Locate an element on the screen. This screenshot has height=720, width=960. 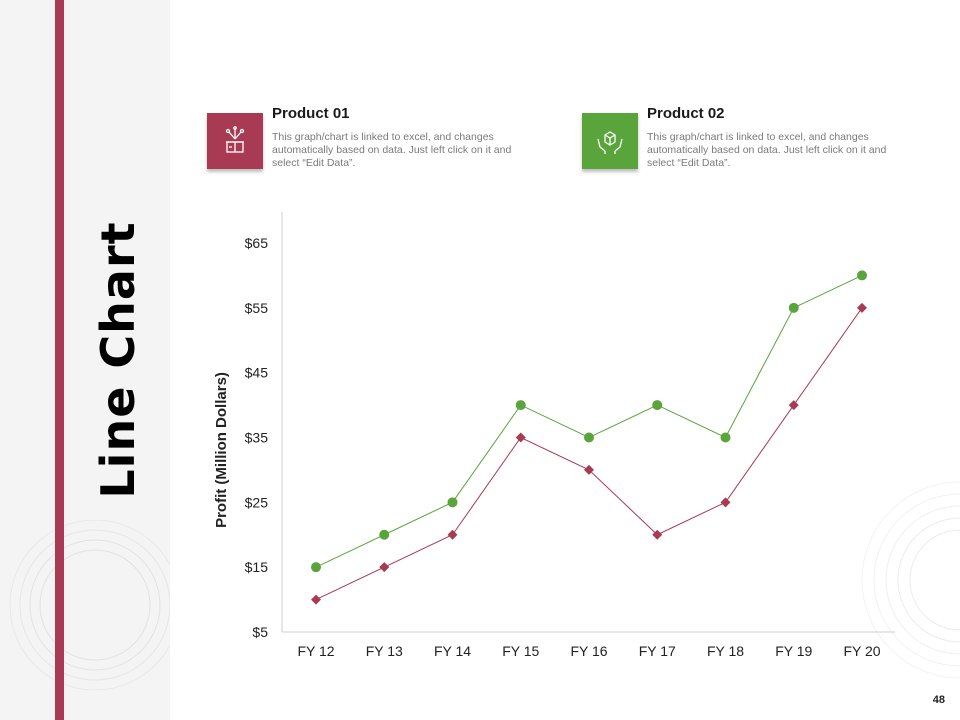
product-2-title: Product 02 is located at coordinates (686, 113).